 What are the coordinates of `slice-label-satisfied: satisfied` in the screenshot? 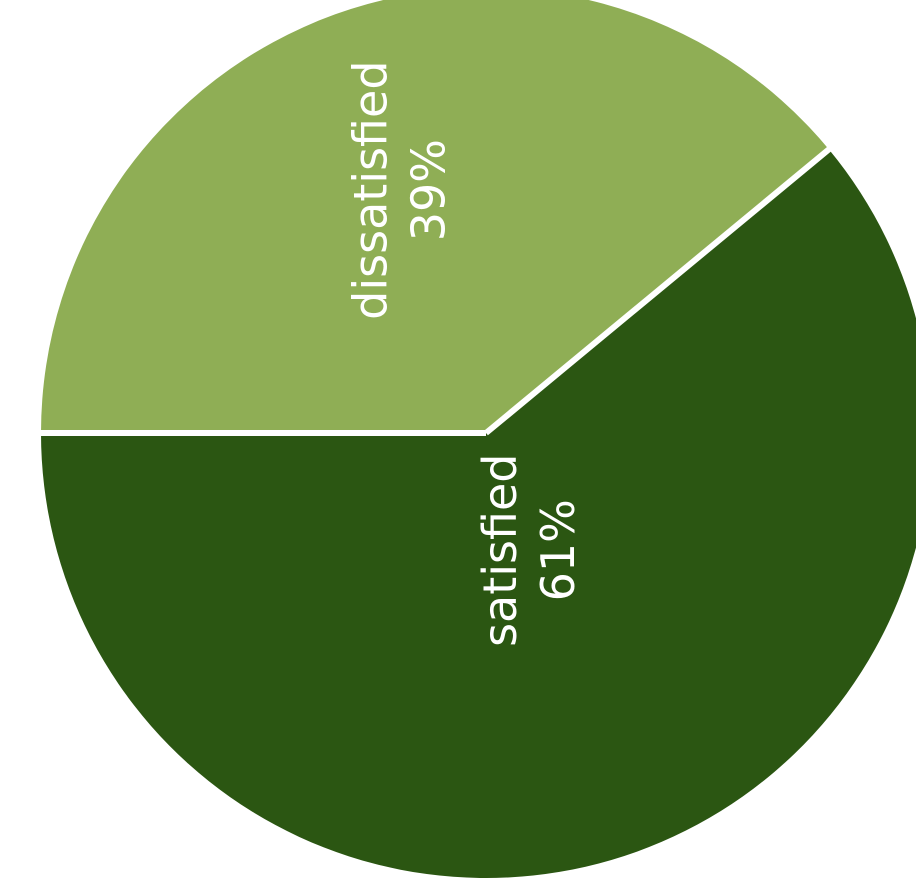 It's located at (500, 550).